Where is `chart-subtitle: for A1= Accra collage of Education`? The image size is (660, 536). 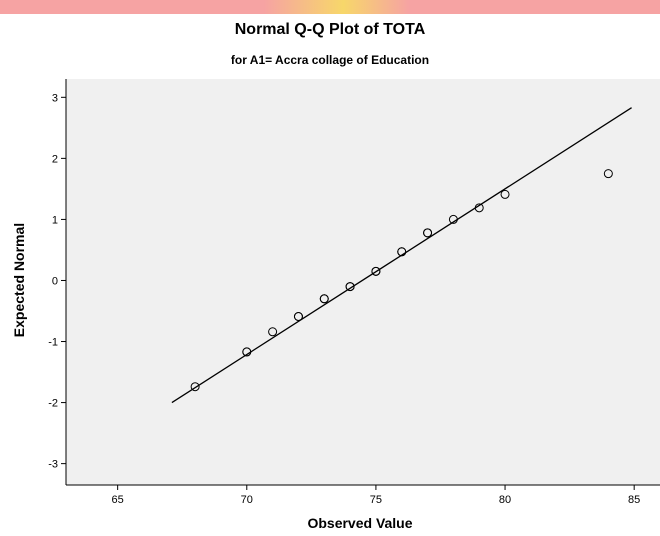
chart-subtitle: for A1= Accra collage of Education is located at coordinates (330, 60).